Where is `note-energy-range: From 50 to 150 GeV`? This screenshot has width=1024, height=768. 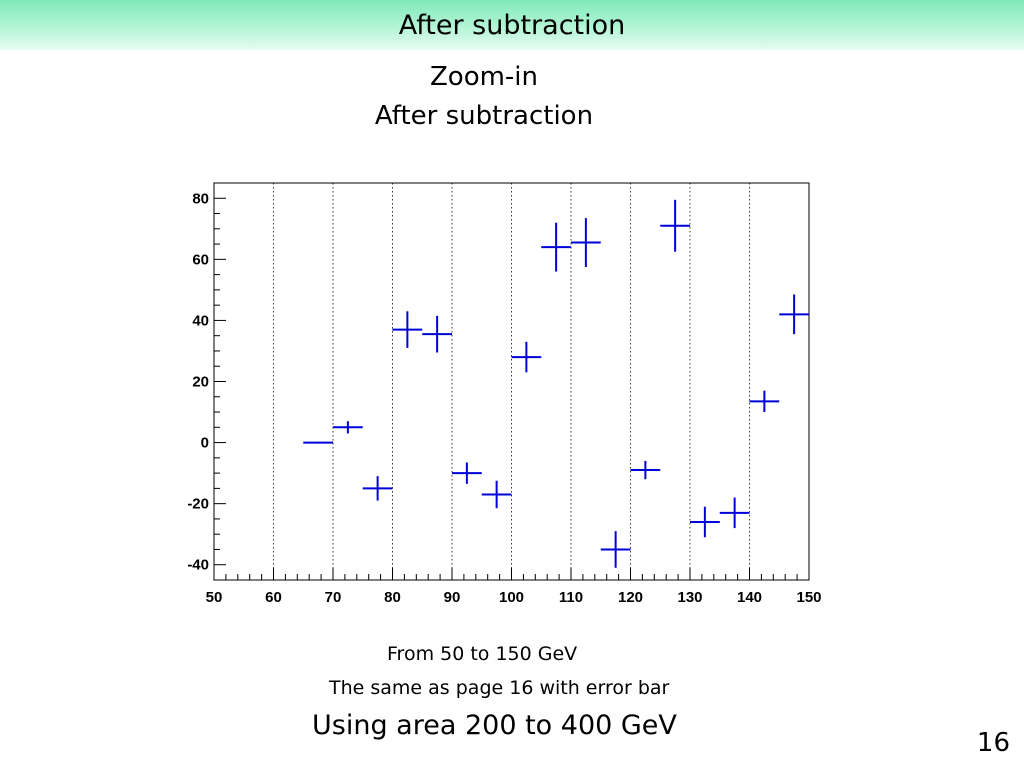 note-energy-range: From 50 to 150 GeV is located at coordinates (482, 654).